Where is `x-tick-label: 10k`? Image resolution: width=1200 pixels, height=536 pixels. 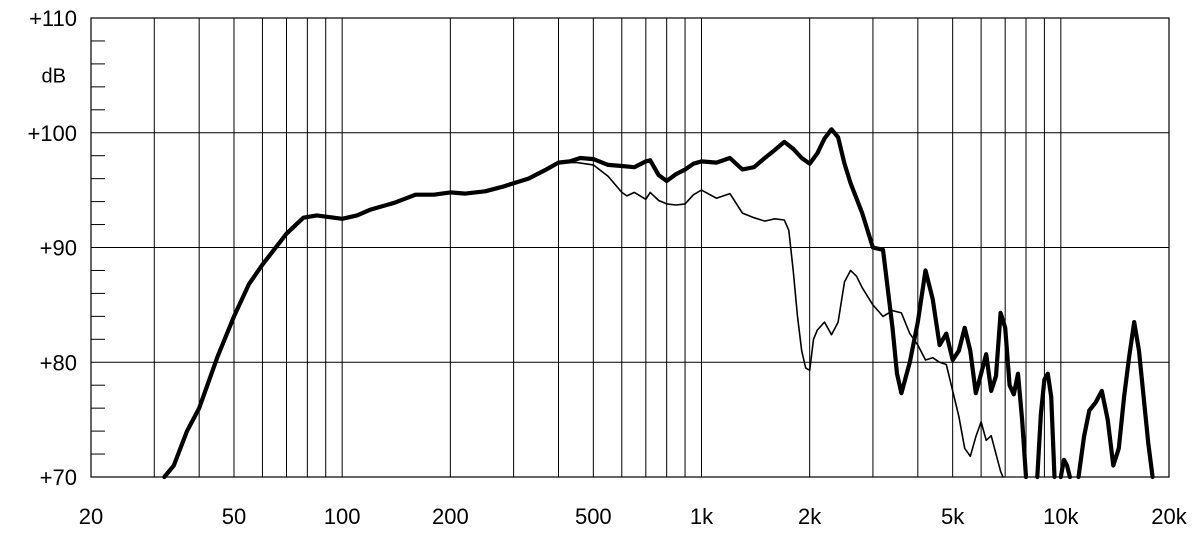
x-tick-label: 10k is located at coordinates (1061, 516).